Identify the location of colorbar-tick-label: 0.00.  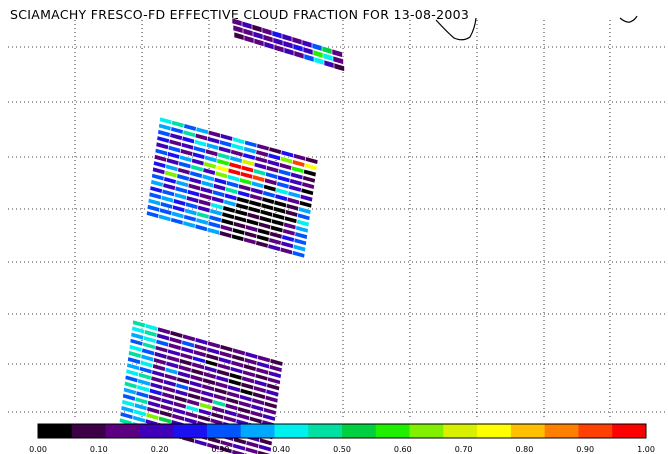
(38, 449).